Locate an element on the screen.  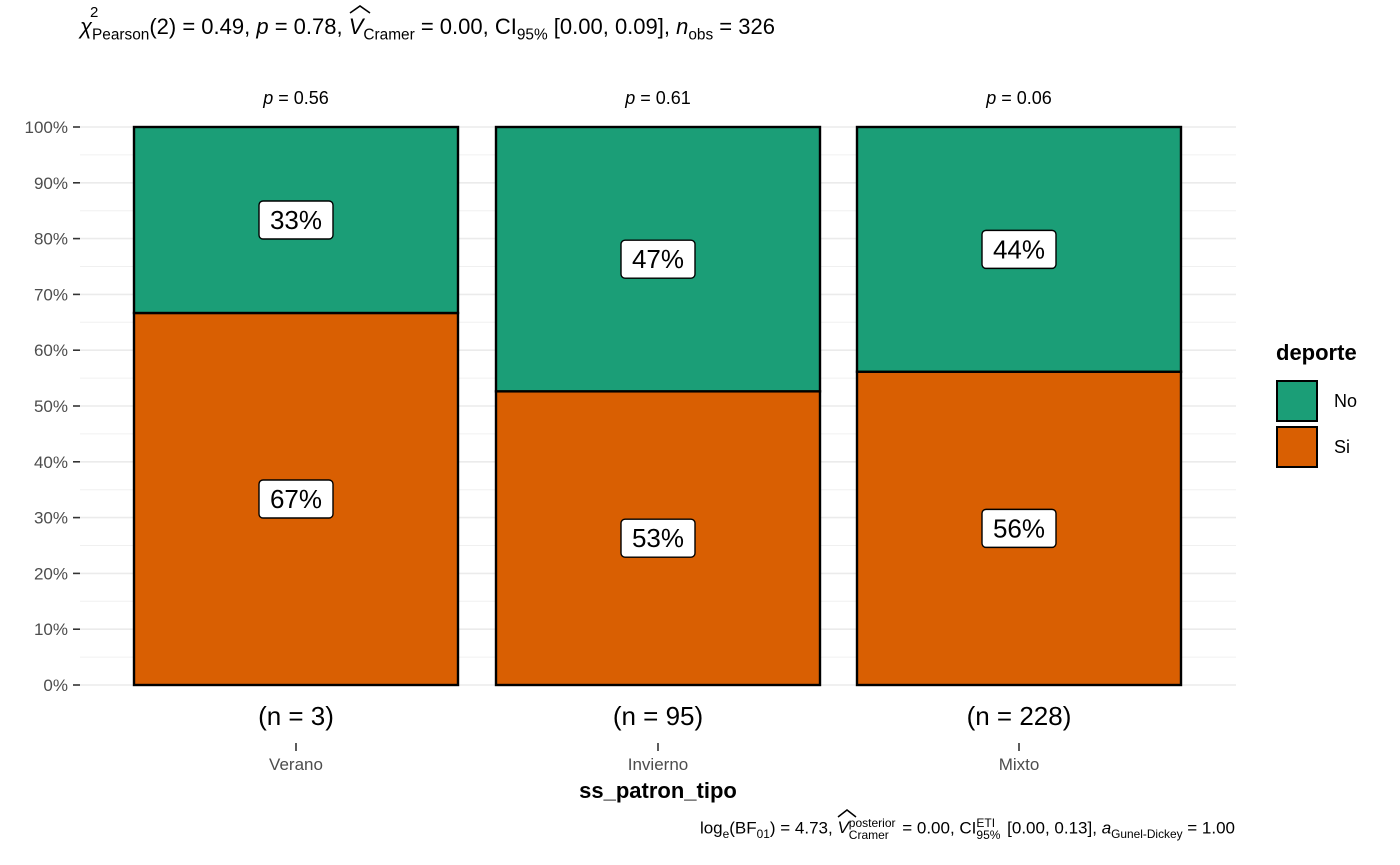
y-tick-label: 10% is located at coordinates (51, 629).